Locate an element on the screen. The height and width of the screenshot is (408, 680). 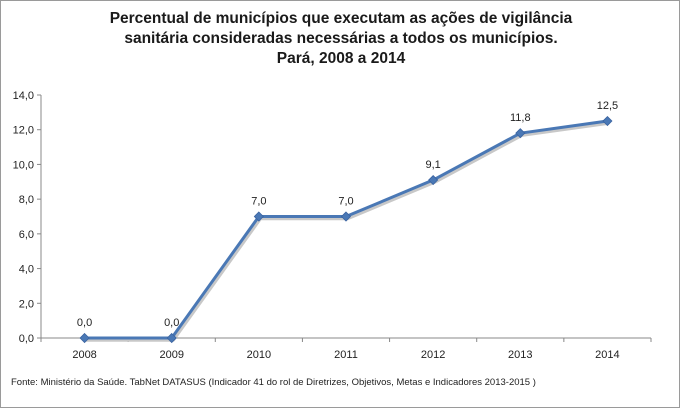
x-tick-label: 2008 is located at coordinates (84, 355).